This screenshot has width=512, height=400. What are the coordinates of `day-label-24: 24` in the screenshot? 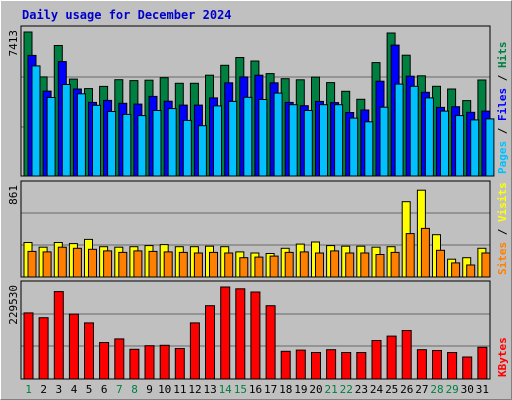 It's located at (377, 389).